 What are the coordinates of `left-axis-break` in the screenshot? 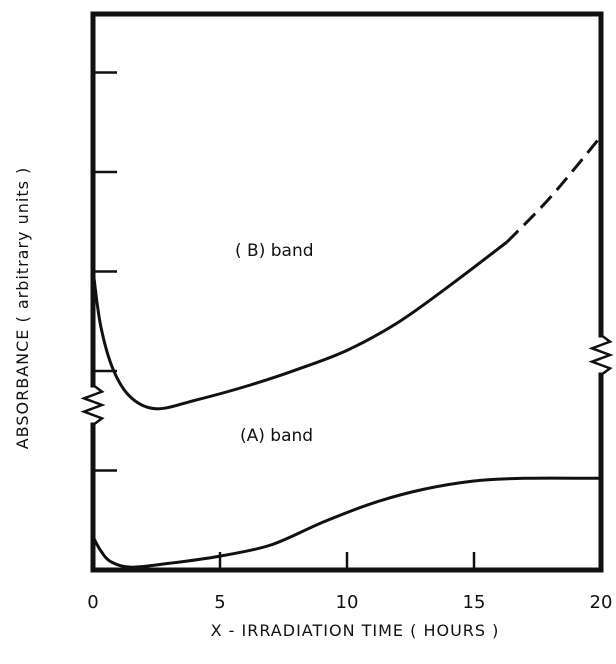 It's located at (93, 405).